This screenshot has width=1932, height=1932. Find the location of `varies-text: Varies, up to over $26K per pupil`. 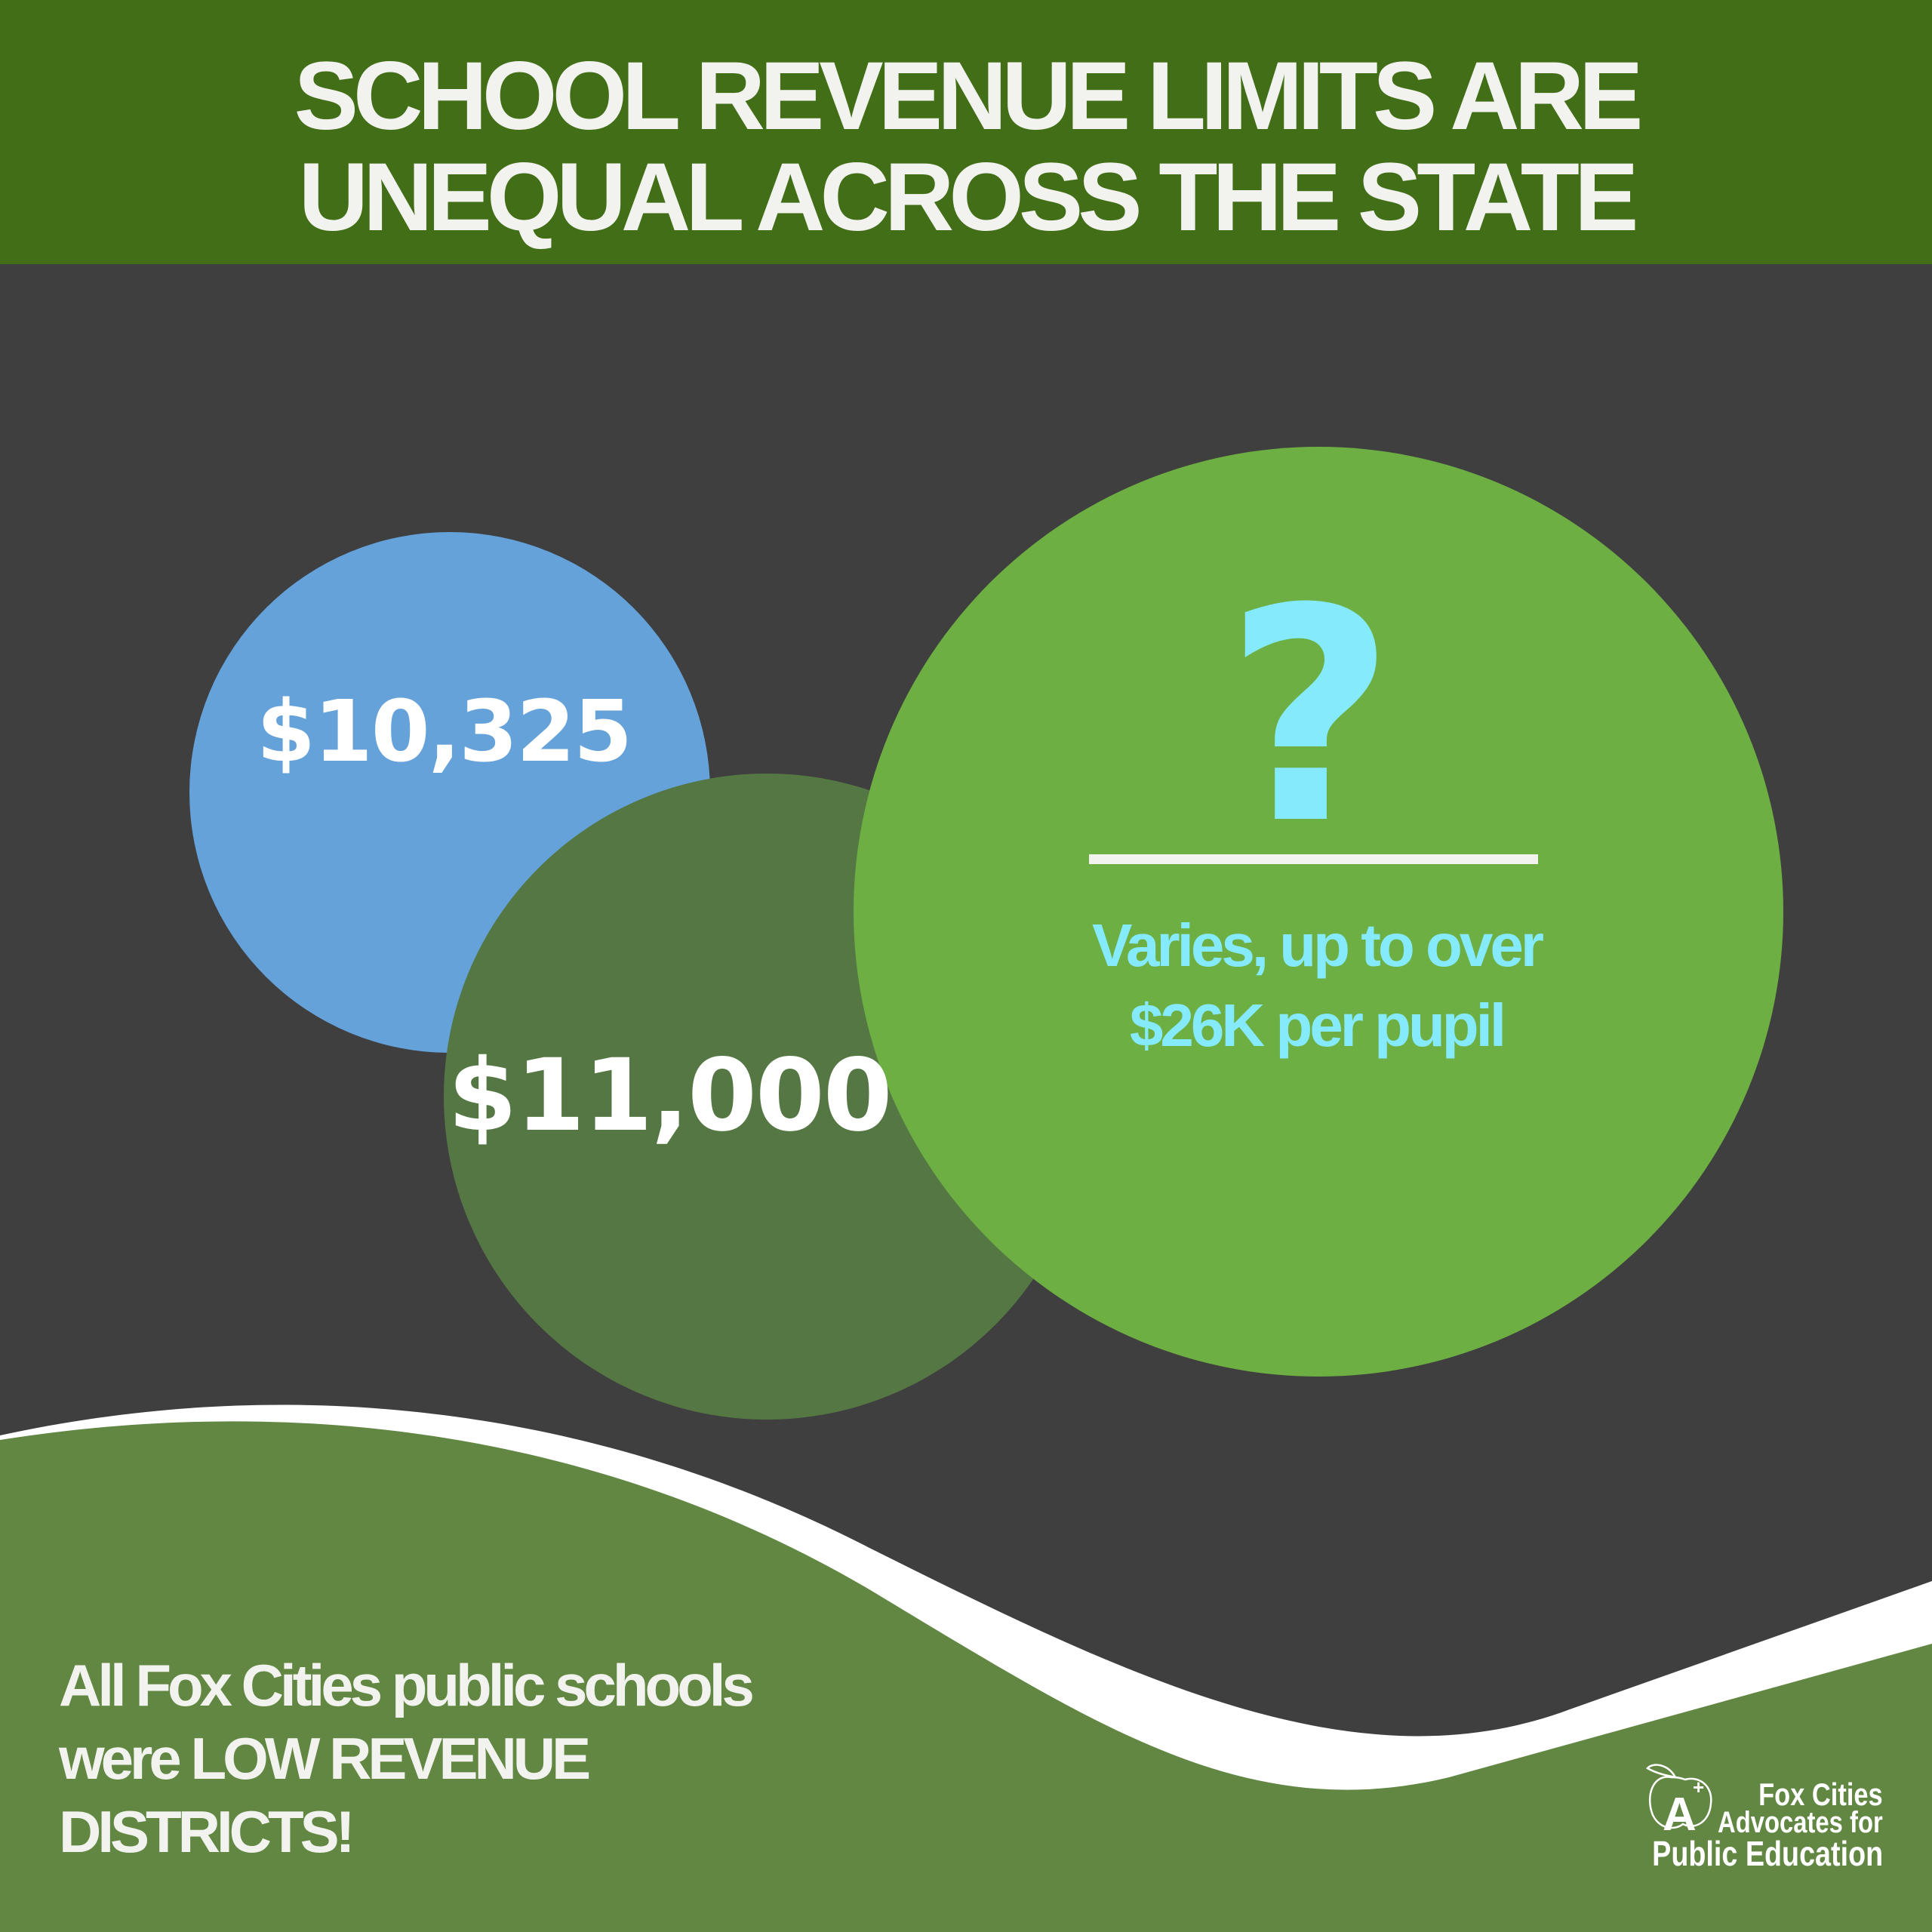

varies-text: Varies, up to over $26K per pupil is located at coordinates (1318, 985).